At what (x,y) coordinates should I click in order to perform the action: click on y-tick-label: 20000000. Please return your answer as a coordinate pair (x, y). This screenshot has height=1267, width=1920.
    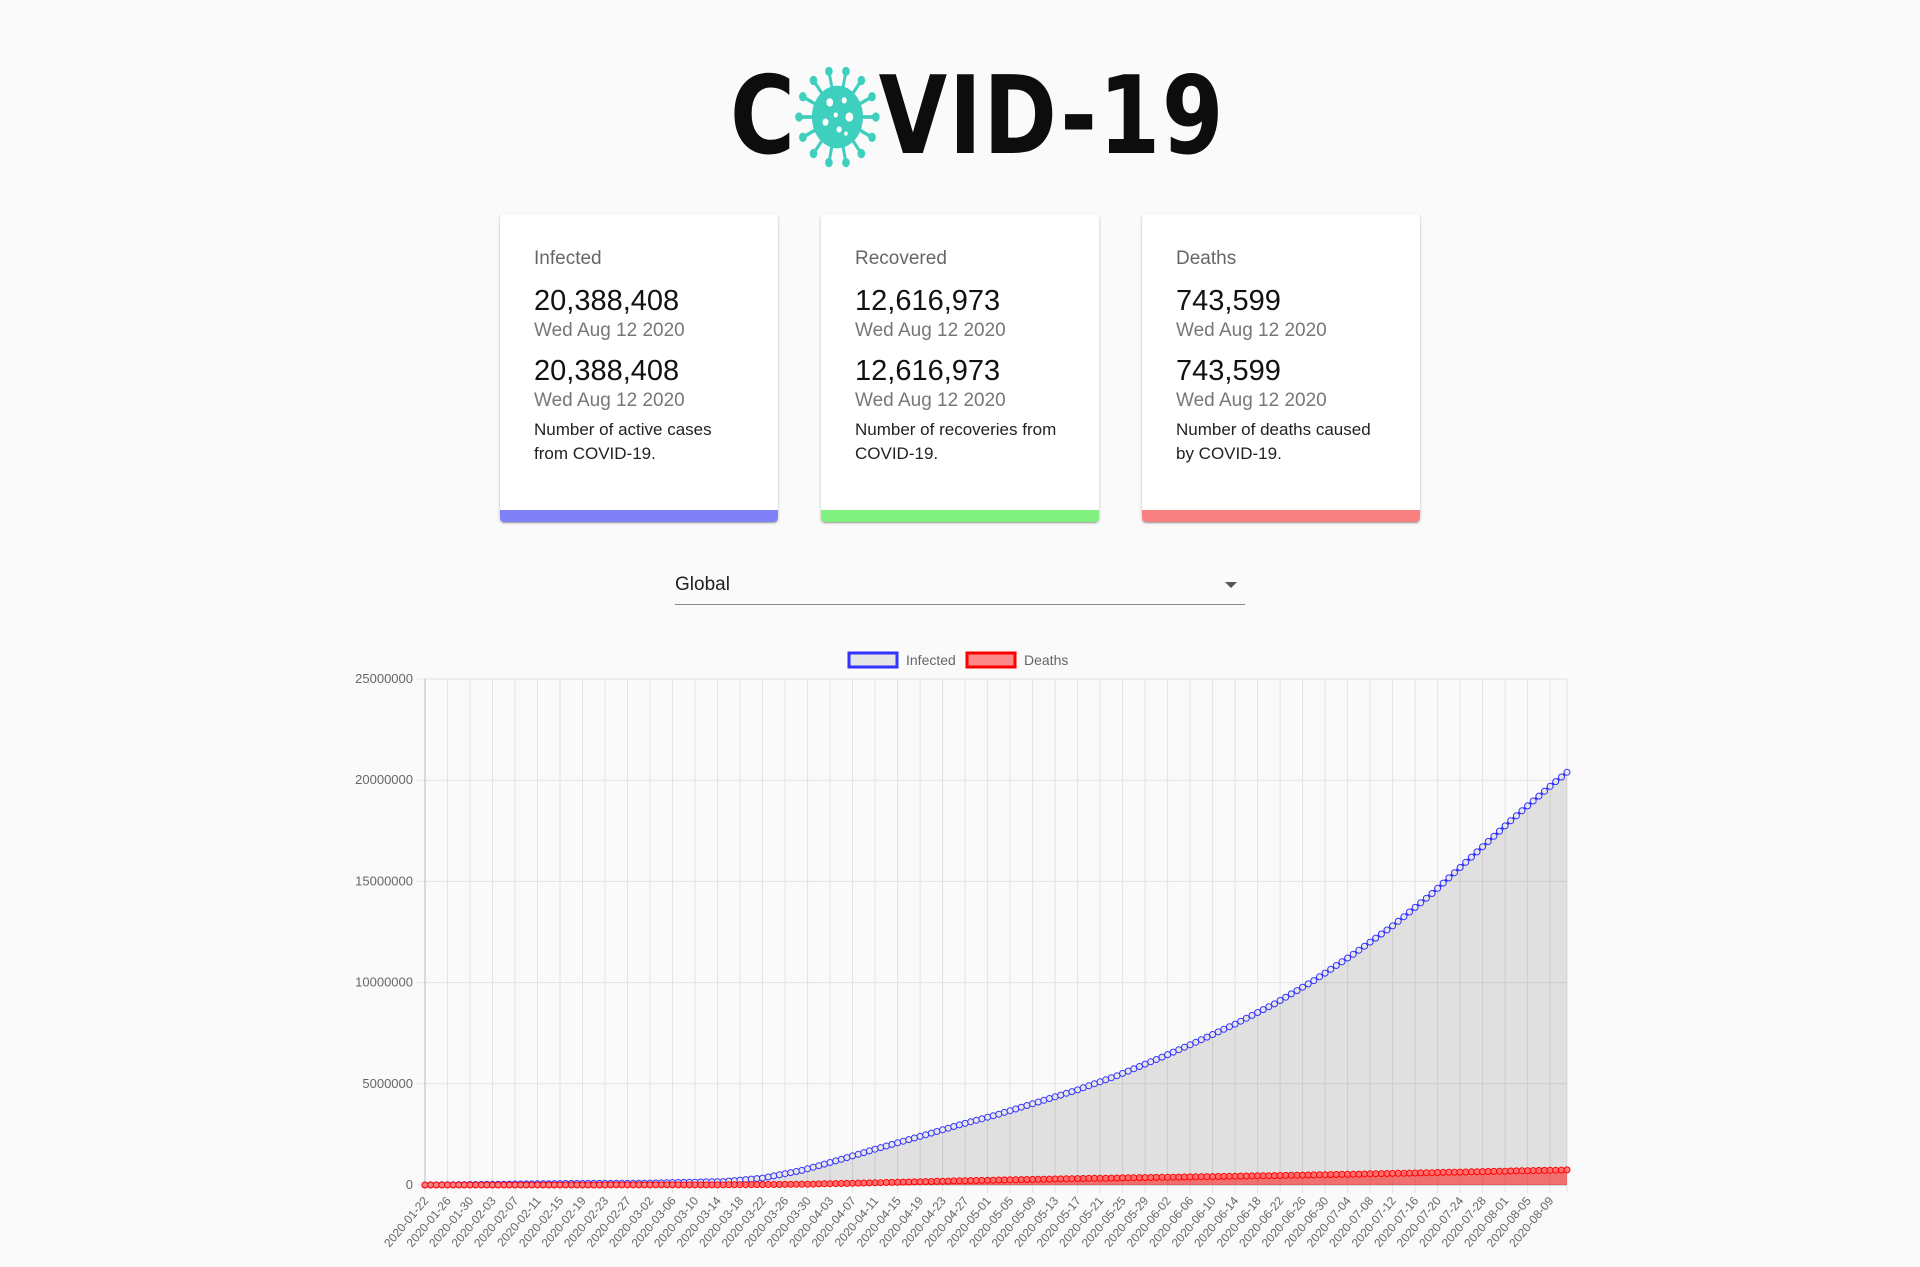
    Looking at the image, I should click on (384, 779).